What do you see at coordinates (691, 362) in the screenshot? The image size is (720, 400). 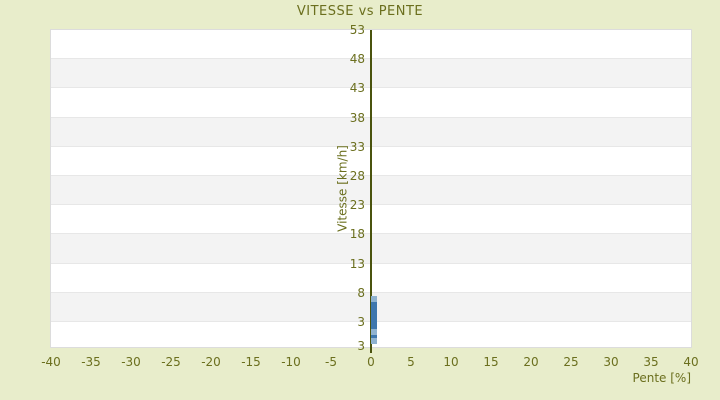 I see `x-tick-label: 40` at bounding box center [691, 362].